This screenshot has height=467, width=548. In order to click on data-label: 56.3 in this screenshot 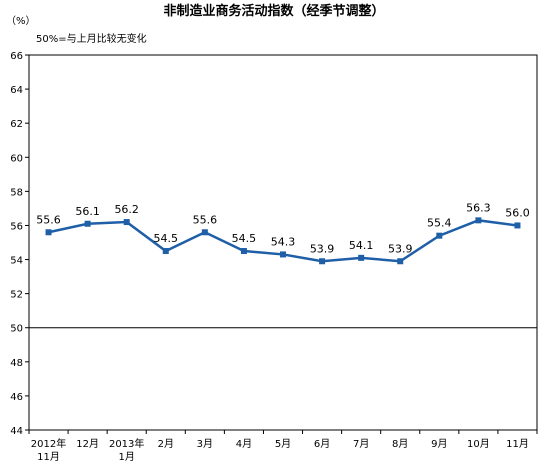, I will do `click(478, 207)`.